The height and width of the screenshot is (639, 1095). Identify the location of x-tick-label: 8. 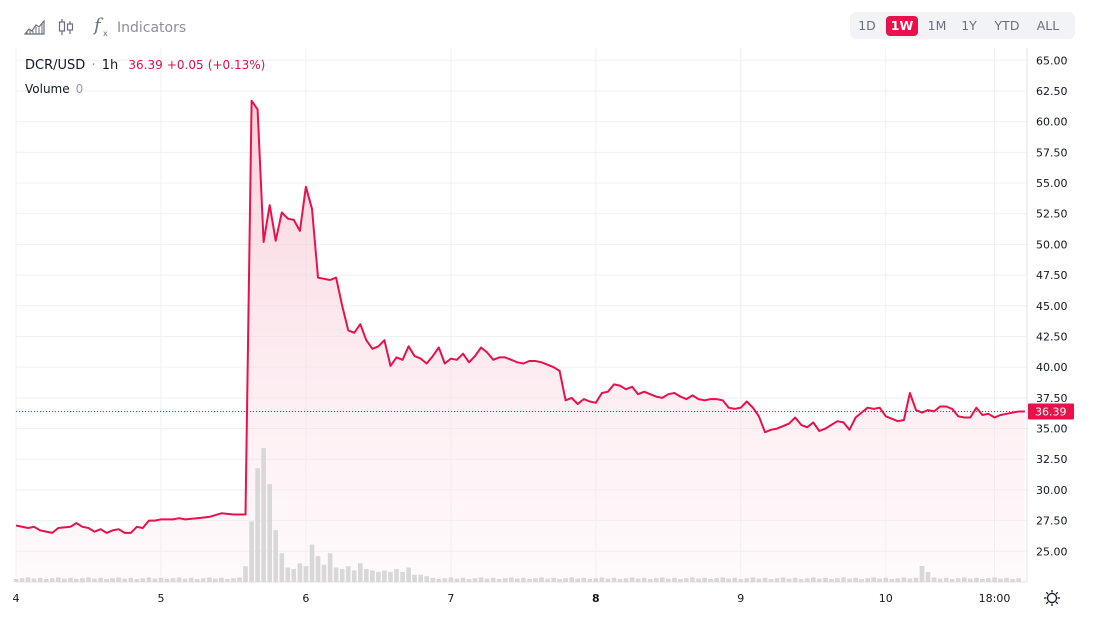
(596, 598).